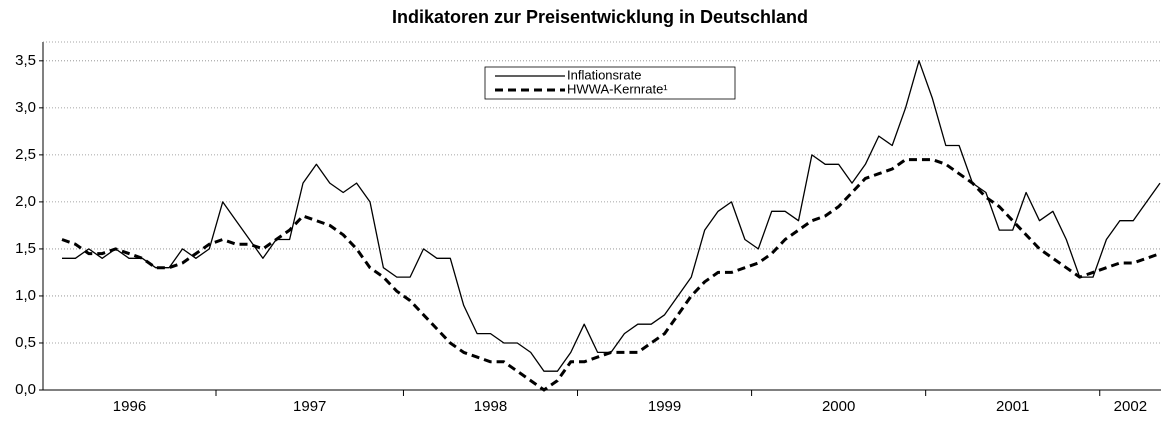 This screenshot has height=421, width=1161. I want to click on x-tick-label: 2001, so click(1012, 406).